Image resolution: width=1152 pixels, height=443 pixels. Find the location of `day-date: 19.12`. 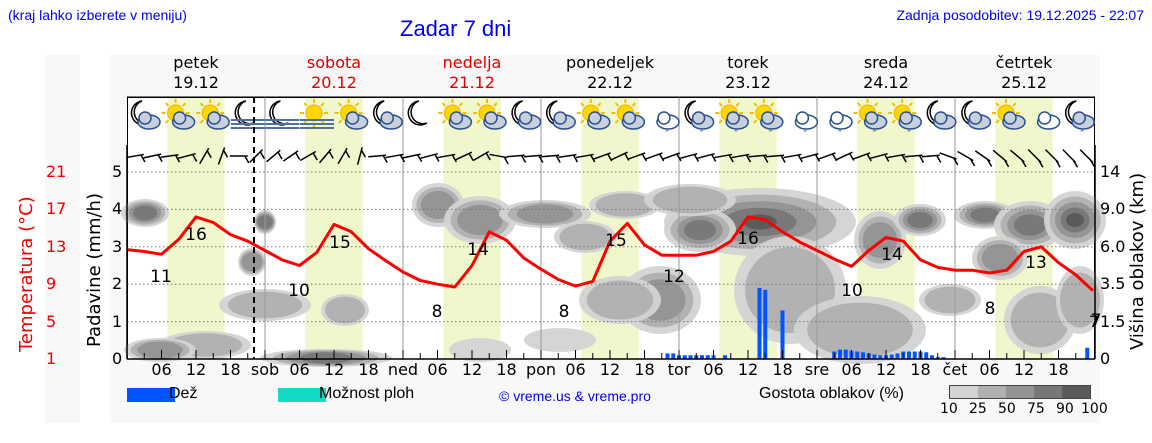

day-date: 19.12 is located at coordinates (196, 82).